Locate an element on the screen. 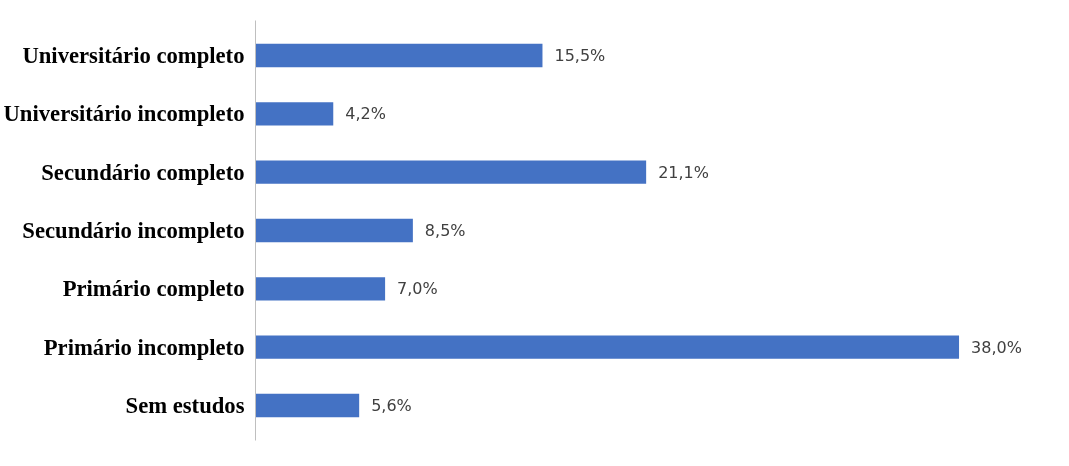  data-label: 21,1% is located at coordinates (683, 172).